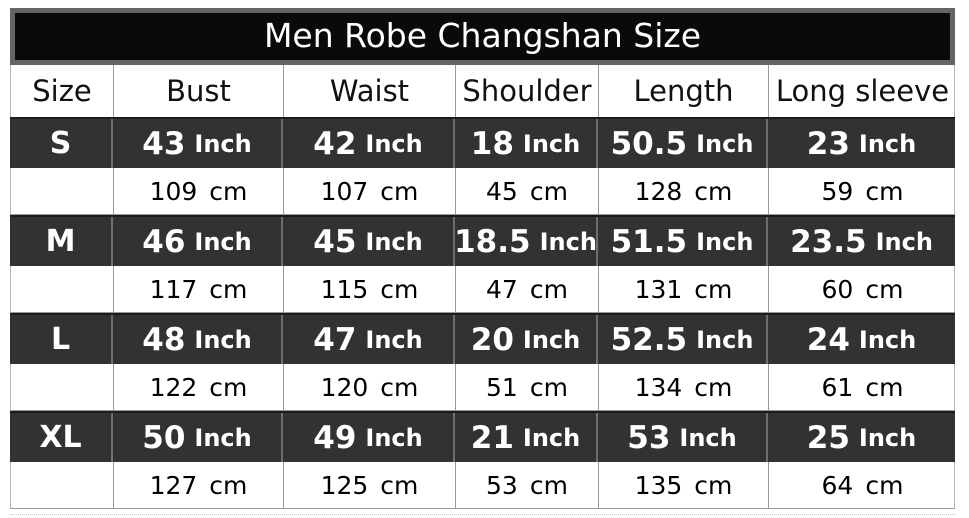 This screenshot has width=969, height=518. I want to click on inch-value: 46, so click(164, 241).